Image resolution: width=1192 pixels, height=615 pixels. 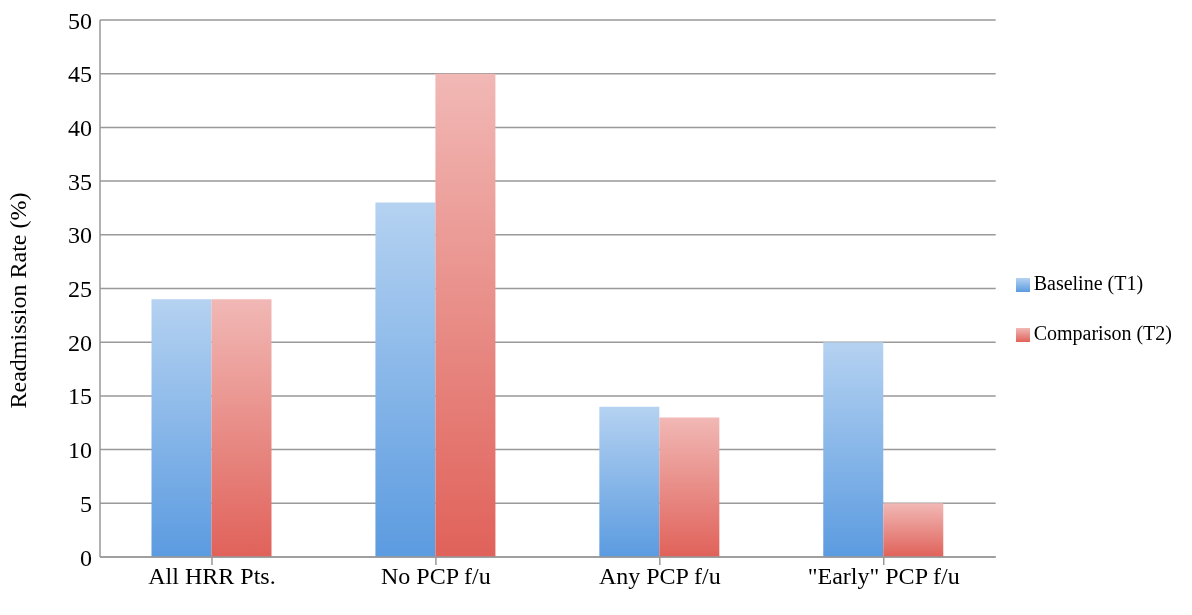 What do you see at coordinates (80, 289) in the screenshot?
I see `y-tick-label: 25` at bounding box center [80, 289].